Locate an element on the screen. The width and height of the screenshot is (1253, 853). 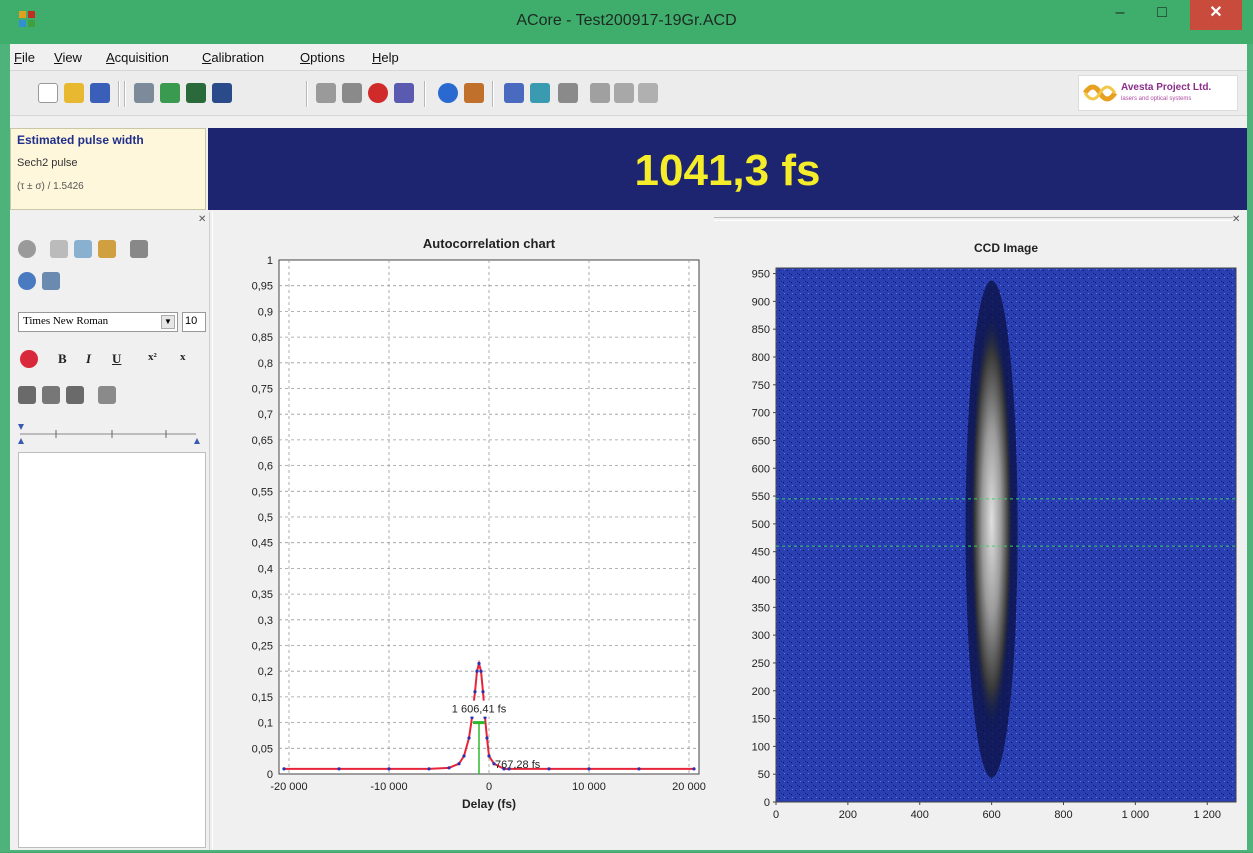
logo-title: Avesta Project Ltd. is located at coordinates (1166, 87).